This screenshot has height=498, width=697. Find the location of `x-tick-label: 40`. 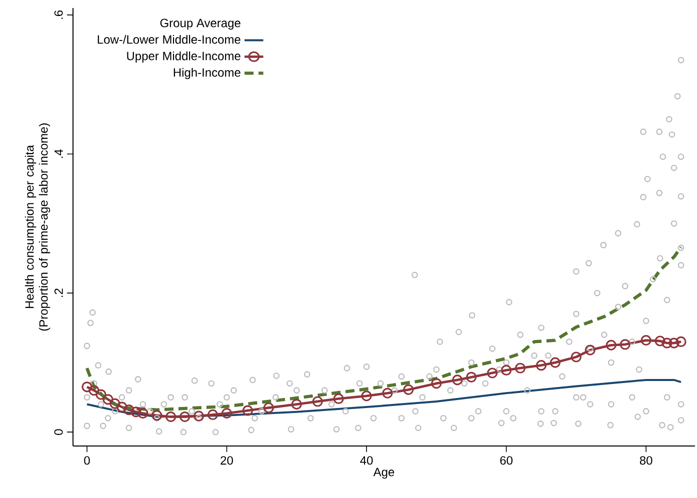

x-tick-label: 40 is located at coordinates (366, 460).